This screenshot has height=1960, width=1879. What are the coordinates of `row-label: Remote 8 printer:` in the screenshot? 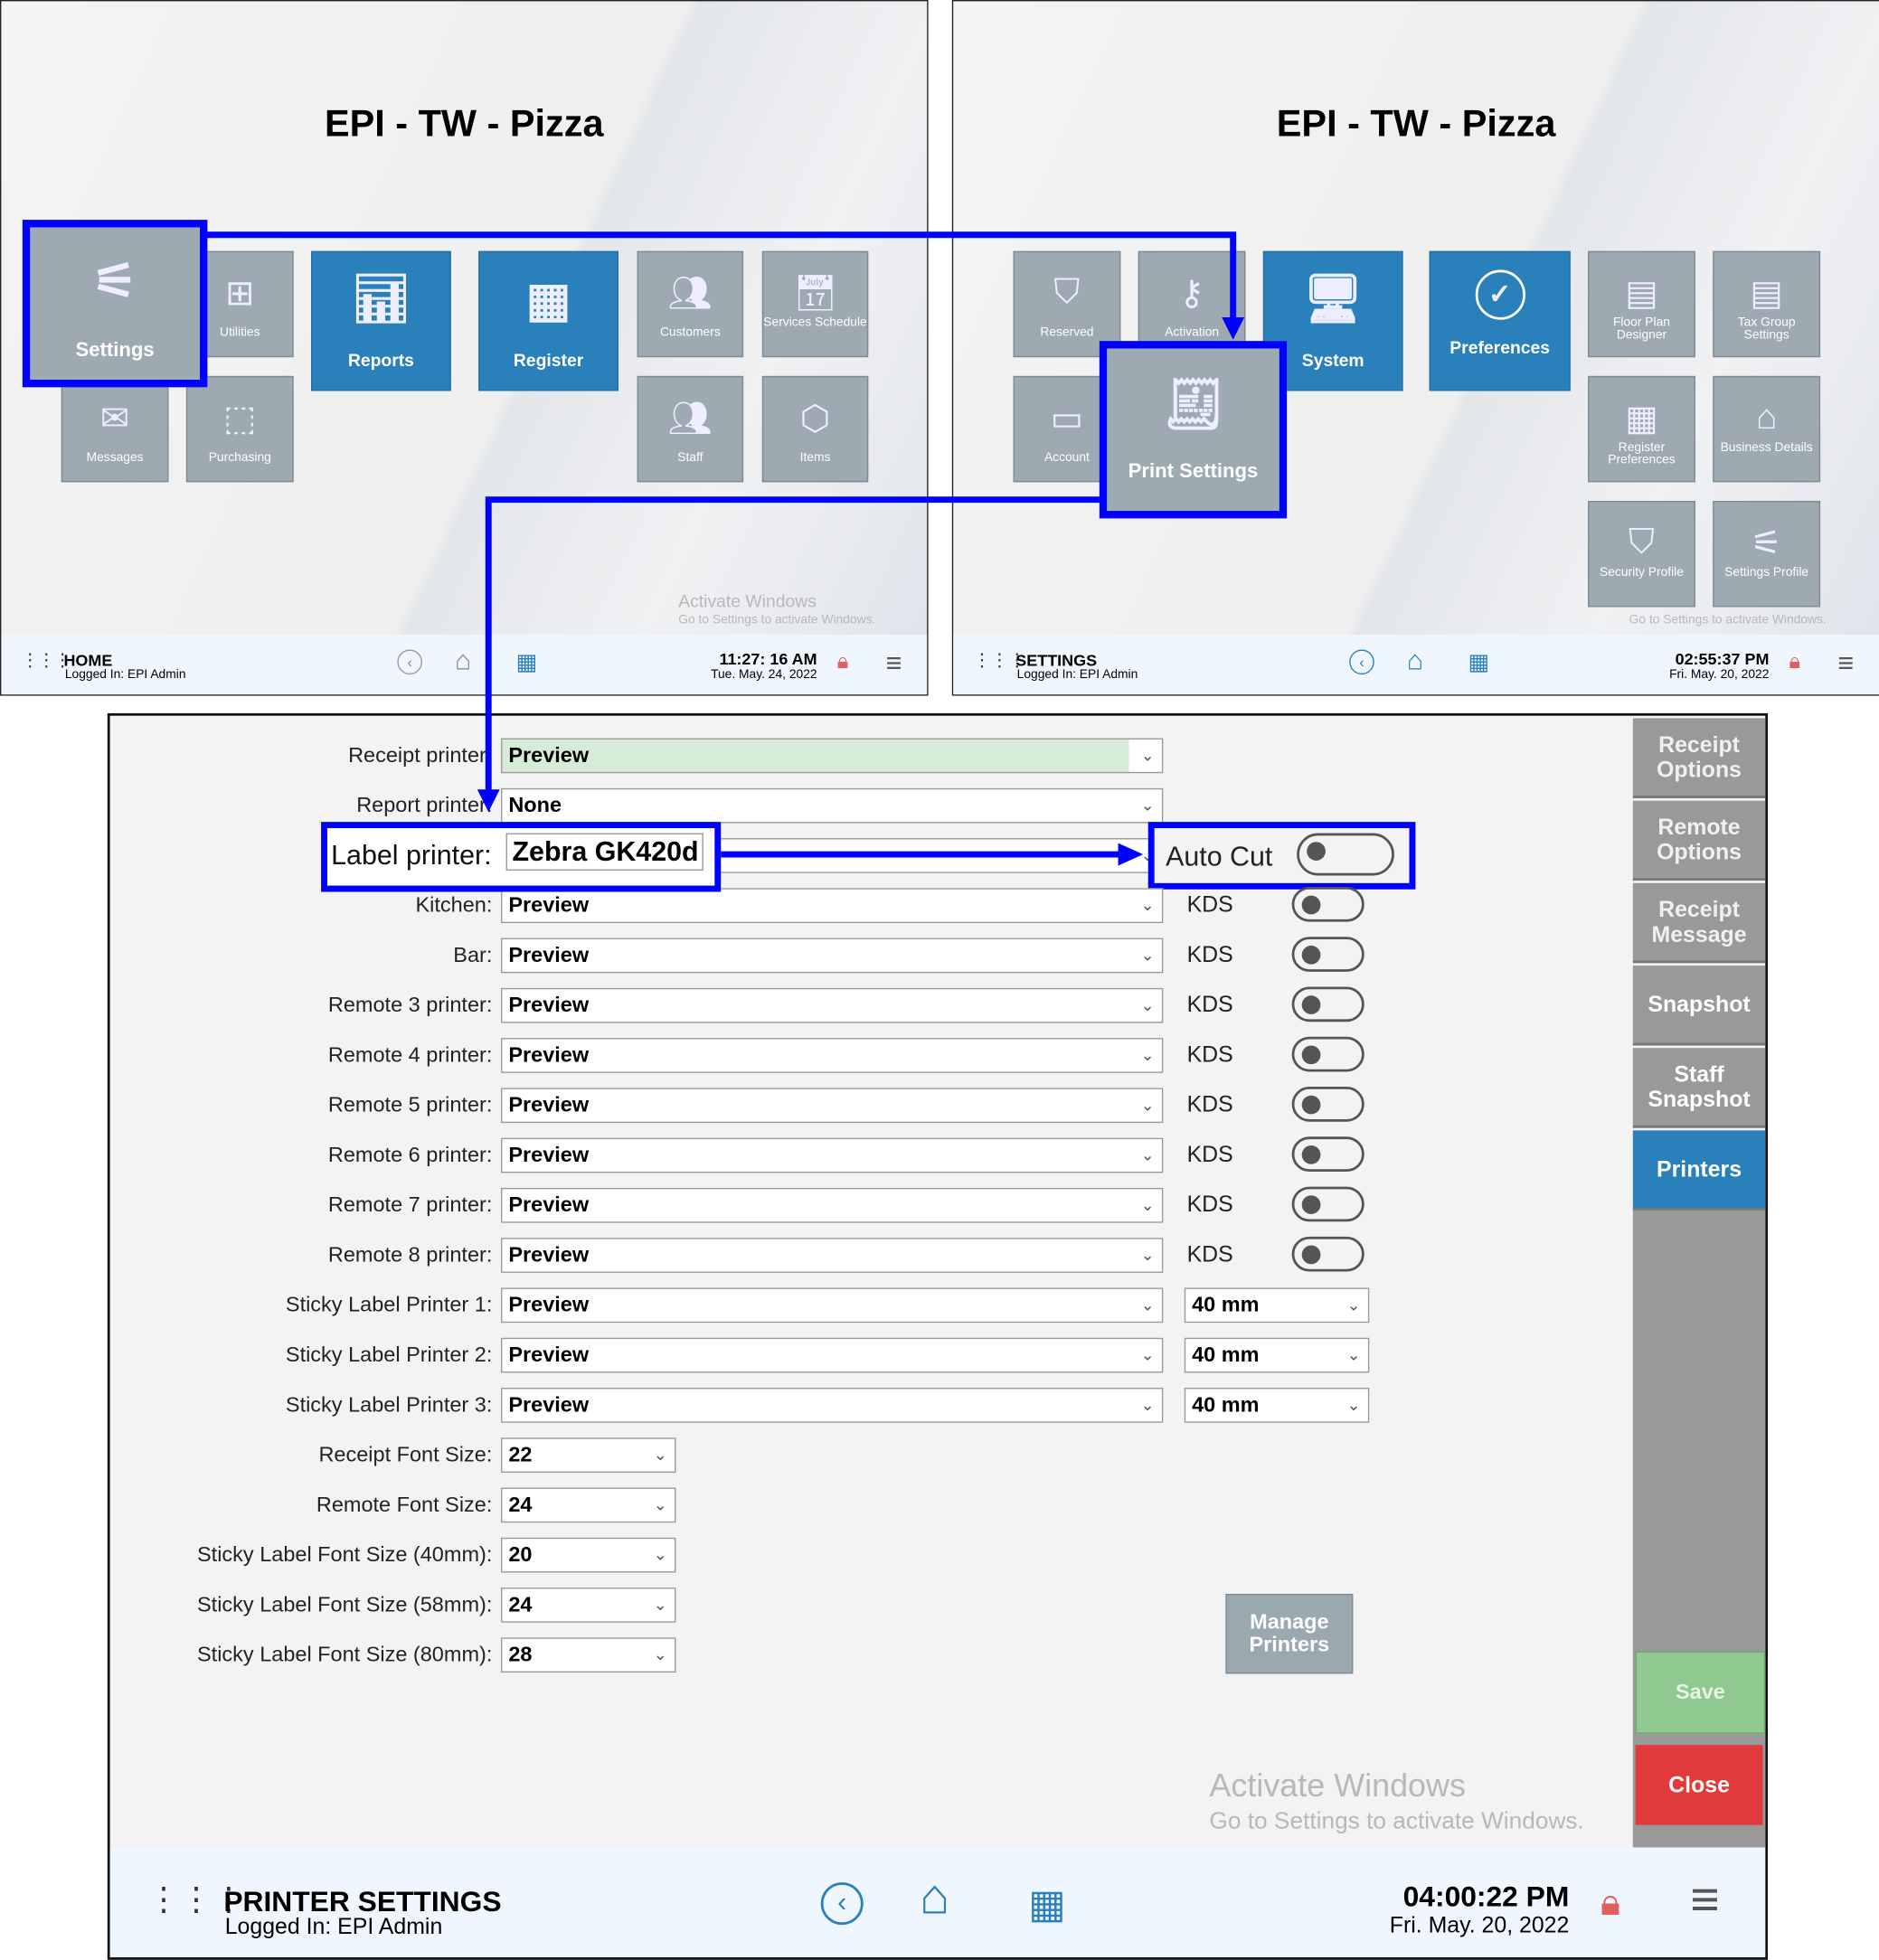 It's located at (410, 1254).